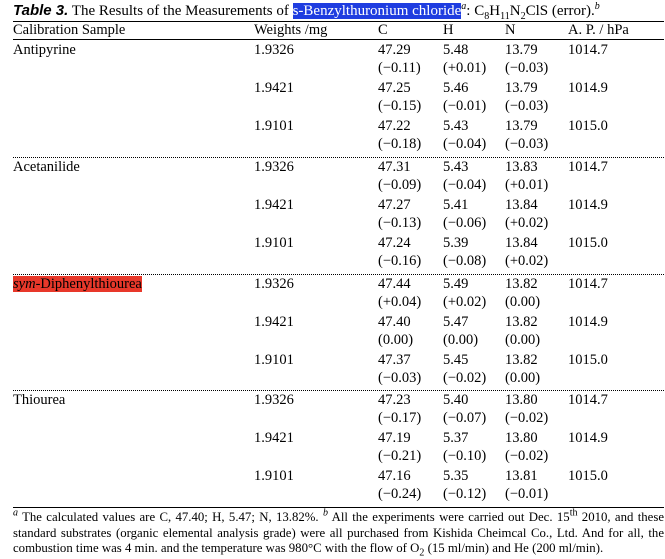 The height and width of the screenshot is (559, 665). I want to click on carbon-error: (−0.18), so click(400, 144).